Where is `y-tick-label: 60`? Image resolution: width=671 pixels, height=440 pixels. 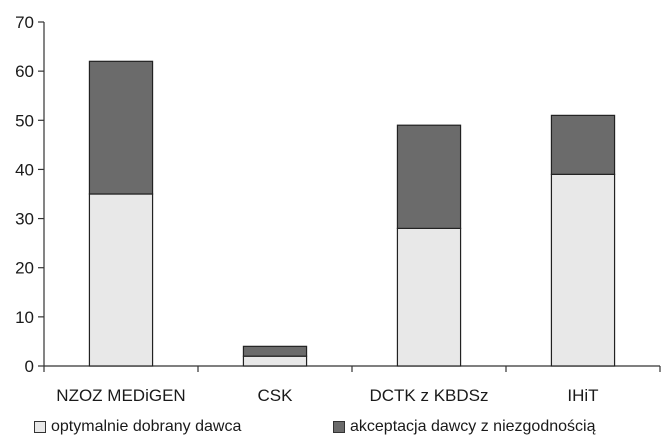
y-tick-label: 60 is located at coordinates (24, 71).